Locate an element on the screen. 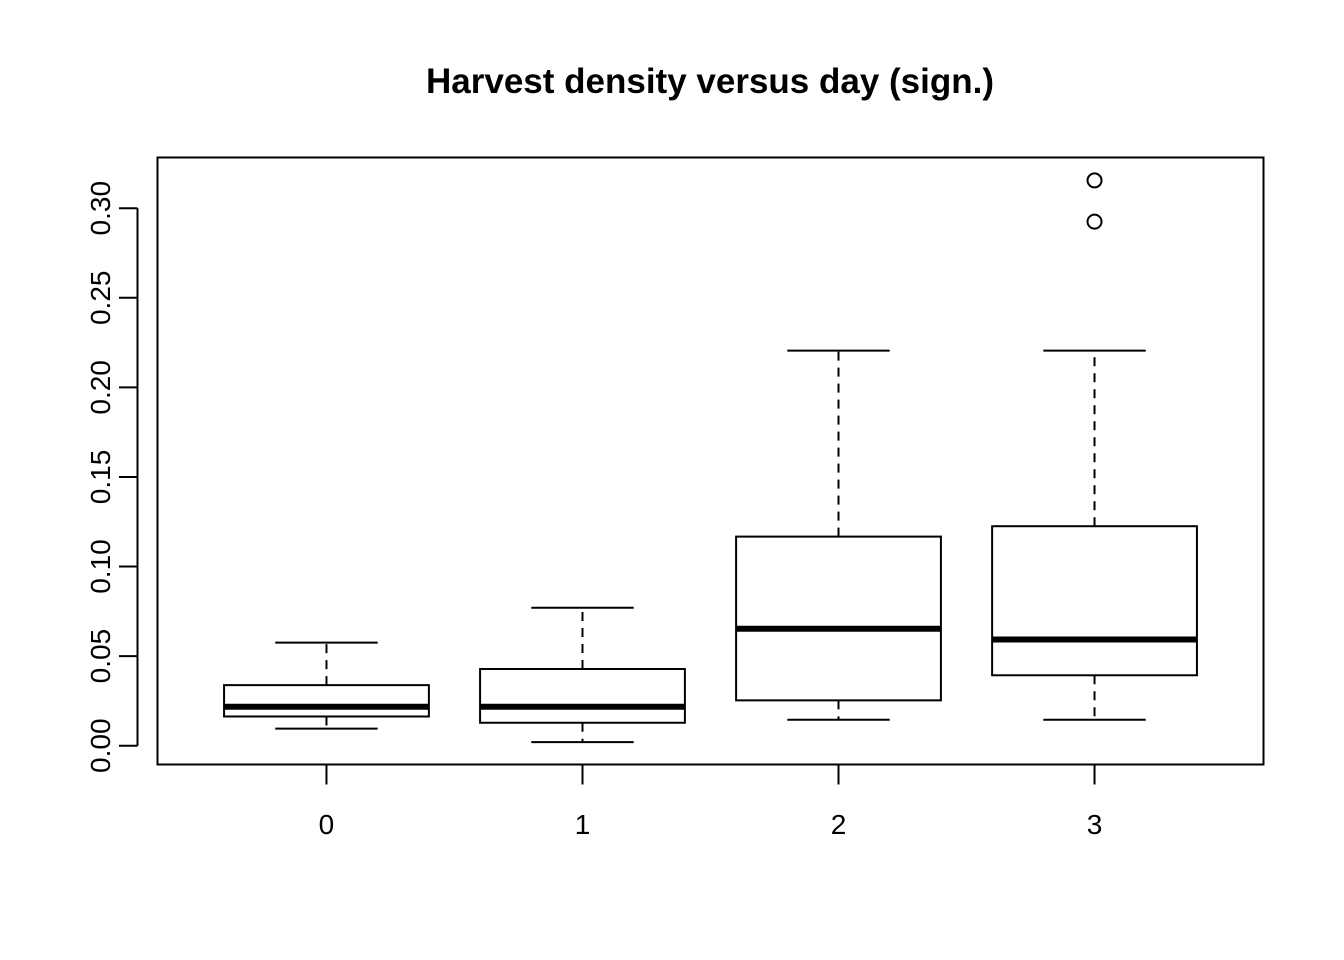  y-axis: 0.00 0.05 0.10 0.15 0.20 0.25 0.30 is located at coordinates (112, 477).